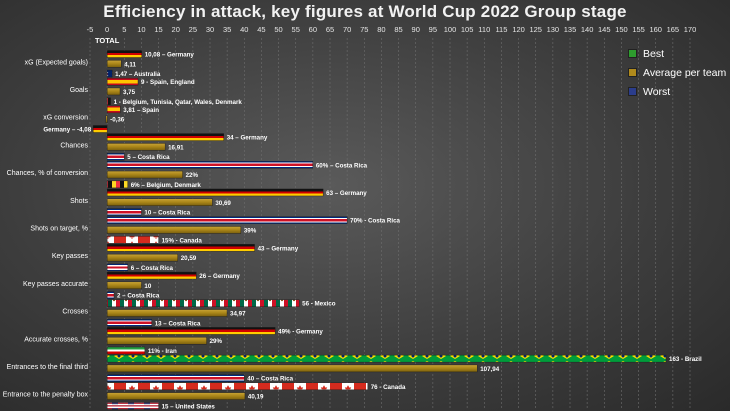 The image size is (730, 411). Describe the element at coordinates (192, 175) in the screenshot. I see `data-label-average: 22%` at that location.